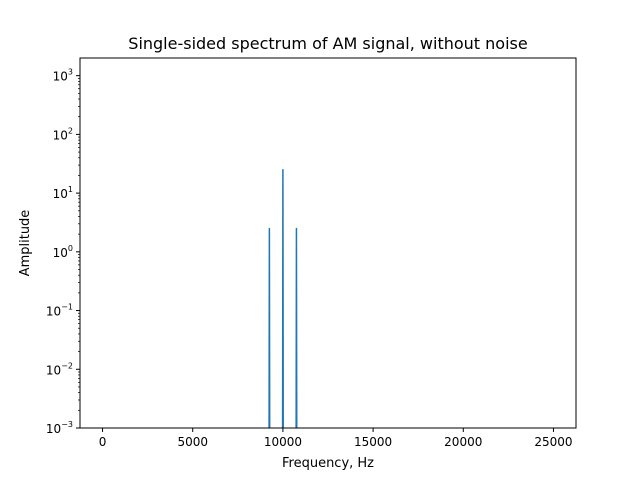  I want to click on x-tick-label: 15000, so click(373, 442).